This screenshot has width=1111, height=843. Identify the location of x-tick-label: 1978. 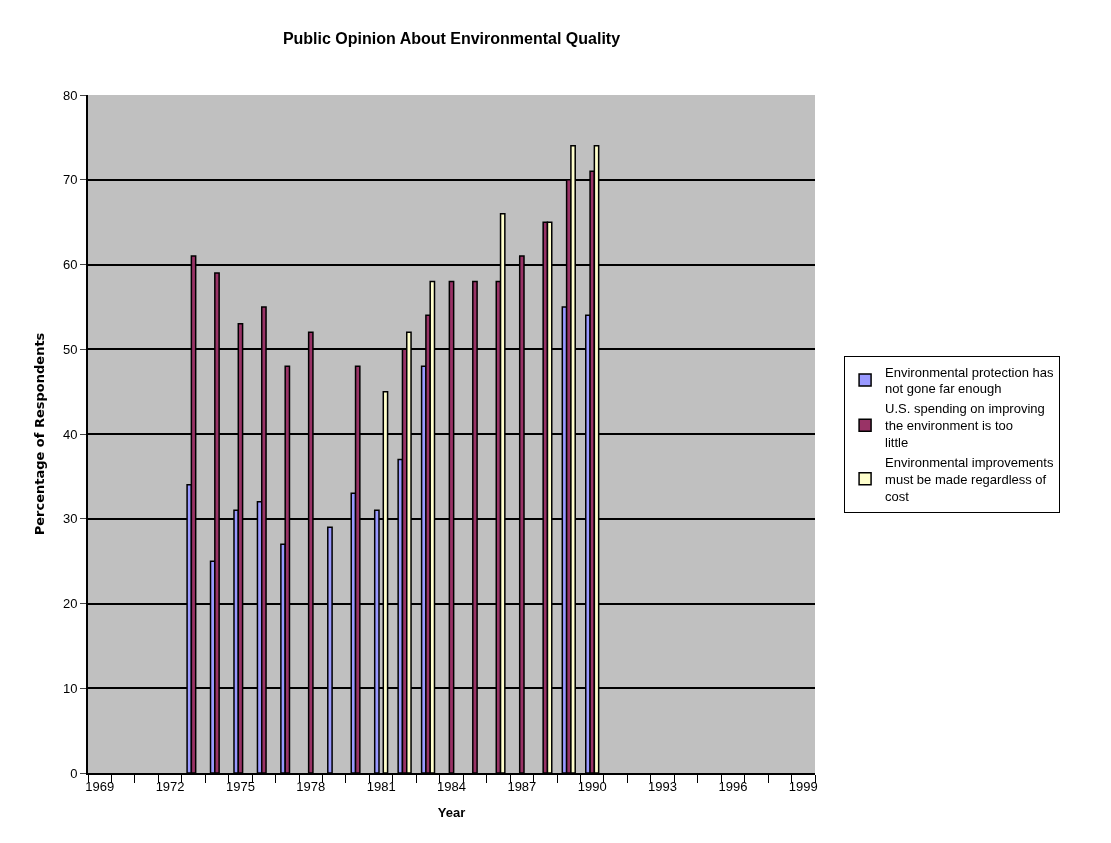
(311, 786).